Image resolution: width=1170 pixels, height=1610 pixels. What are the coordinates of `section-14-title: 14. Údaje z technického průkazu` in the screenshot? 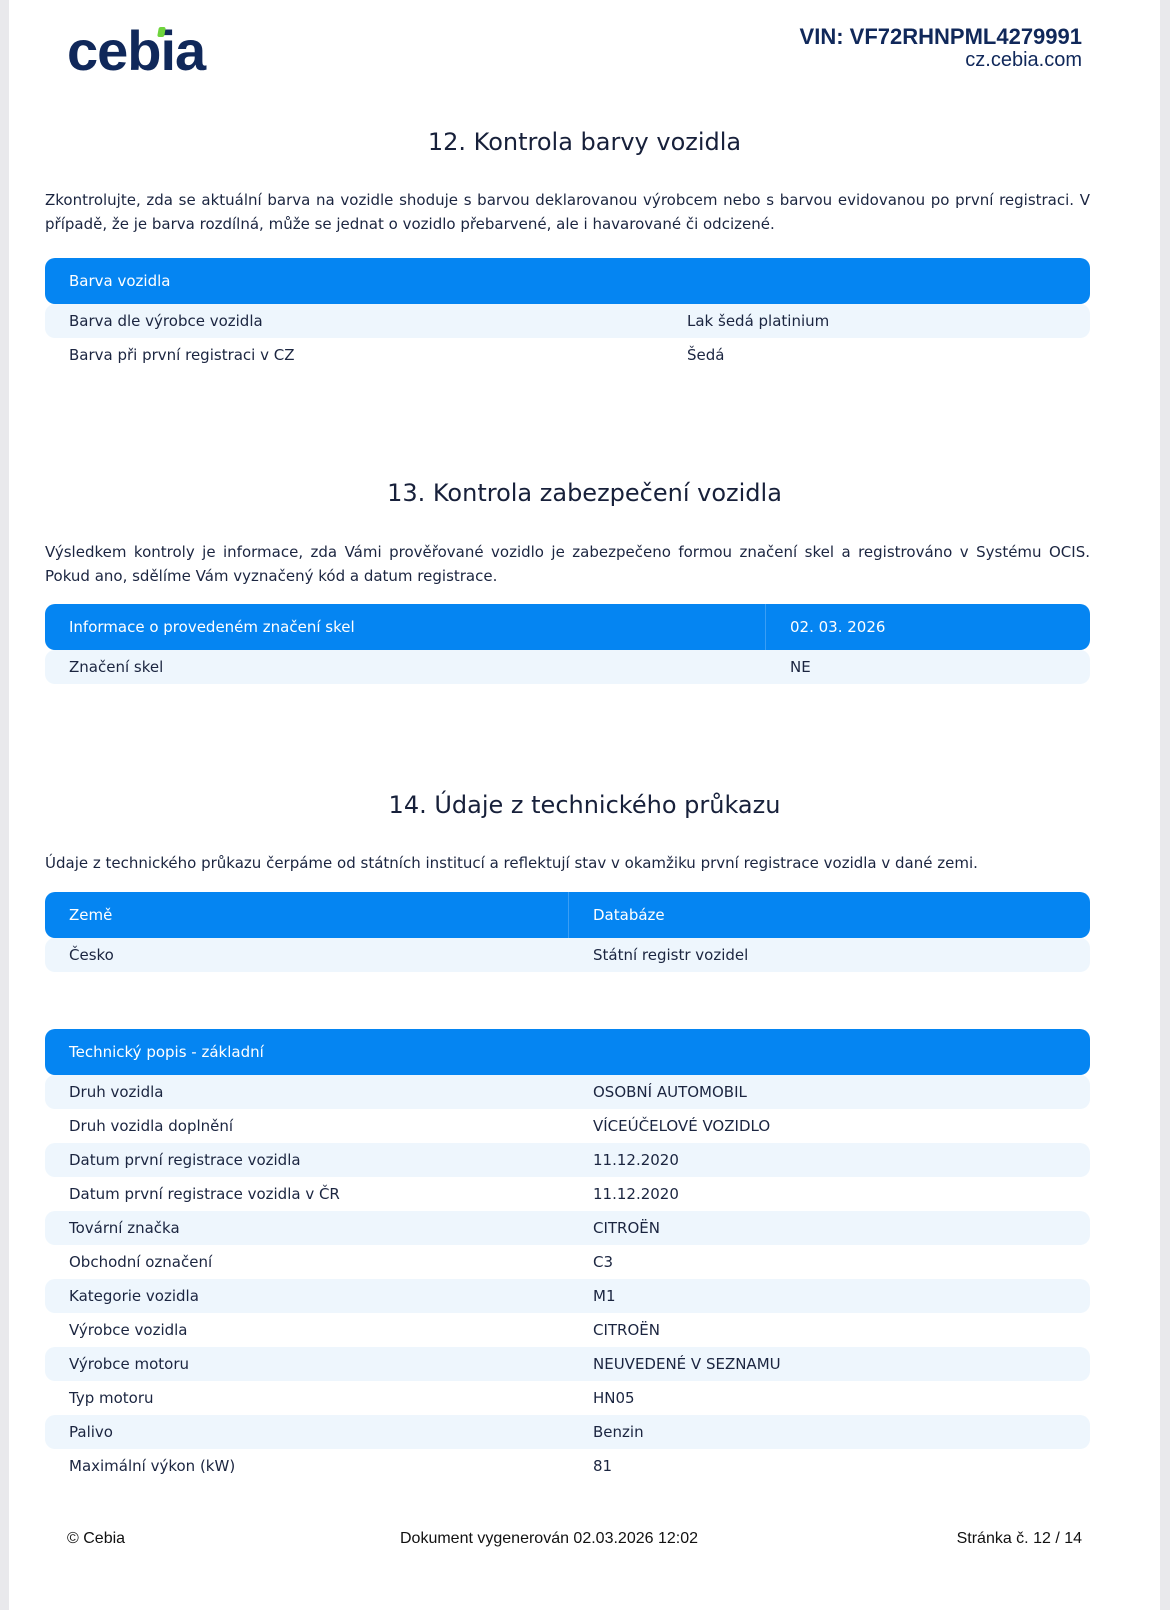 It's located at (584, 805).